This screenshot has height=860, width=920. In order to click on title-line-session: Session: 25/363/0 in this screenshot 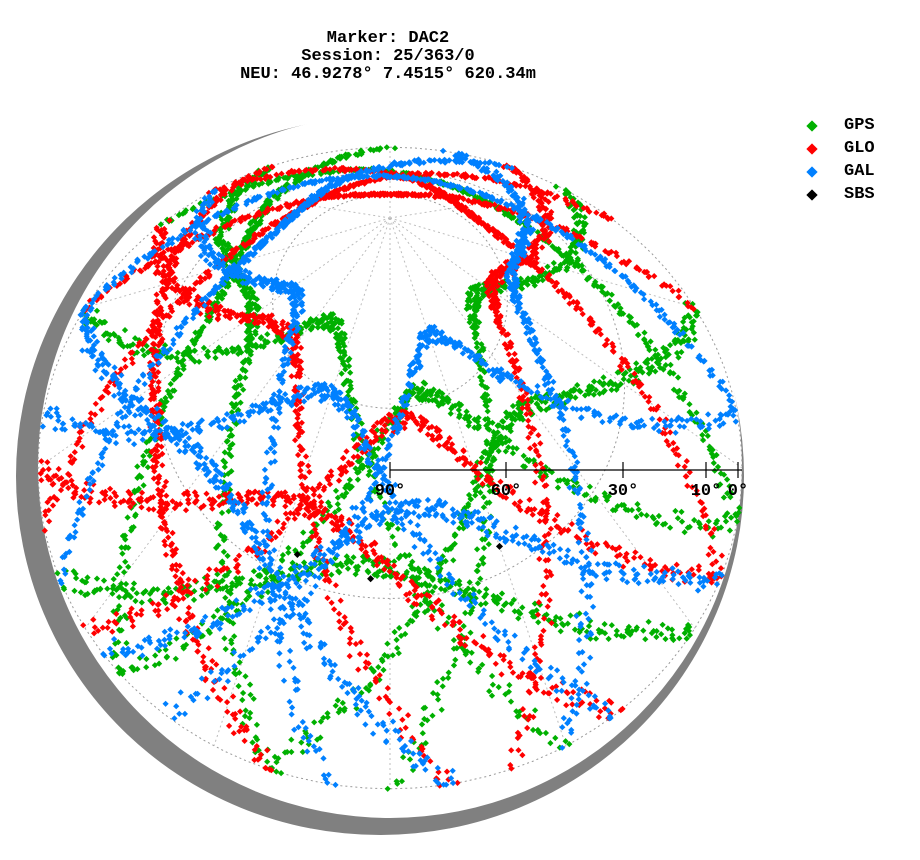, I will do `click(388, 56)`.